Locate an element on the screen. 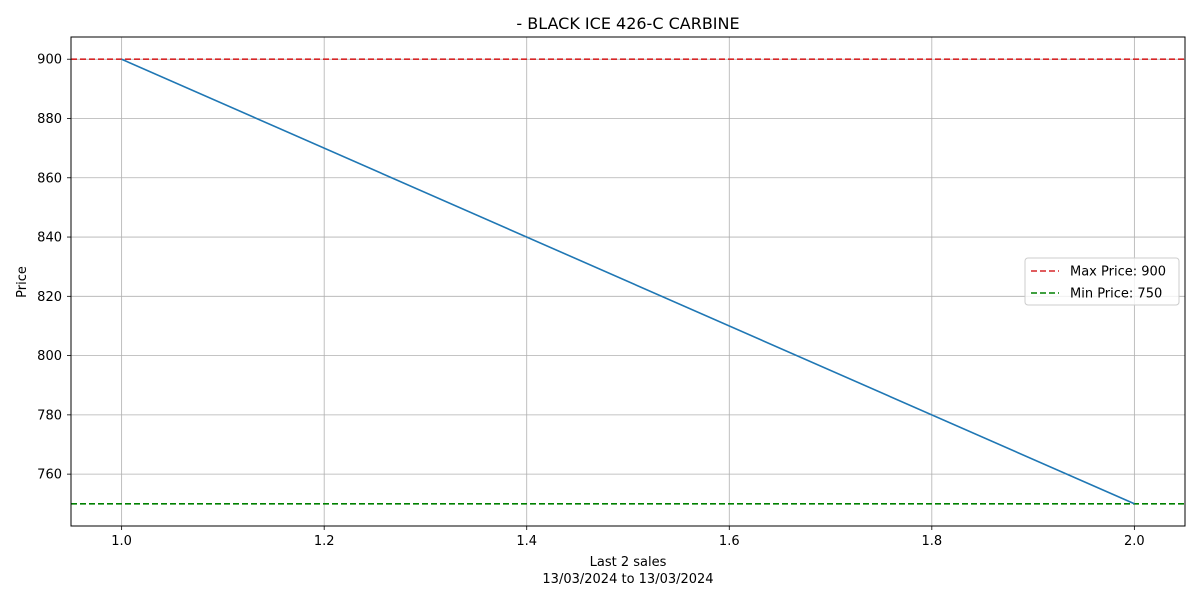 Image resolution: width=1200 pixels, height=600 pixels. y-tick-label: 780 is located at coordinates (49, 415).